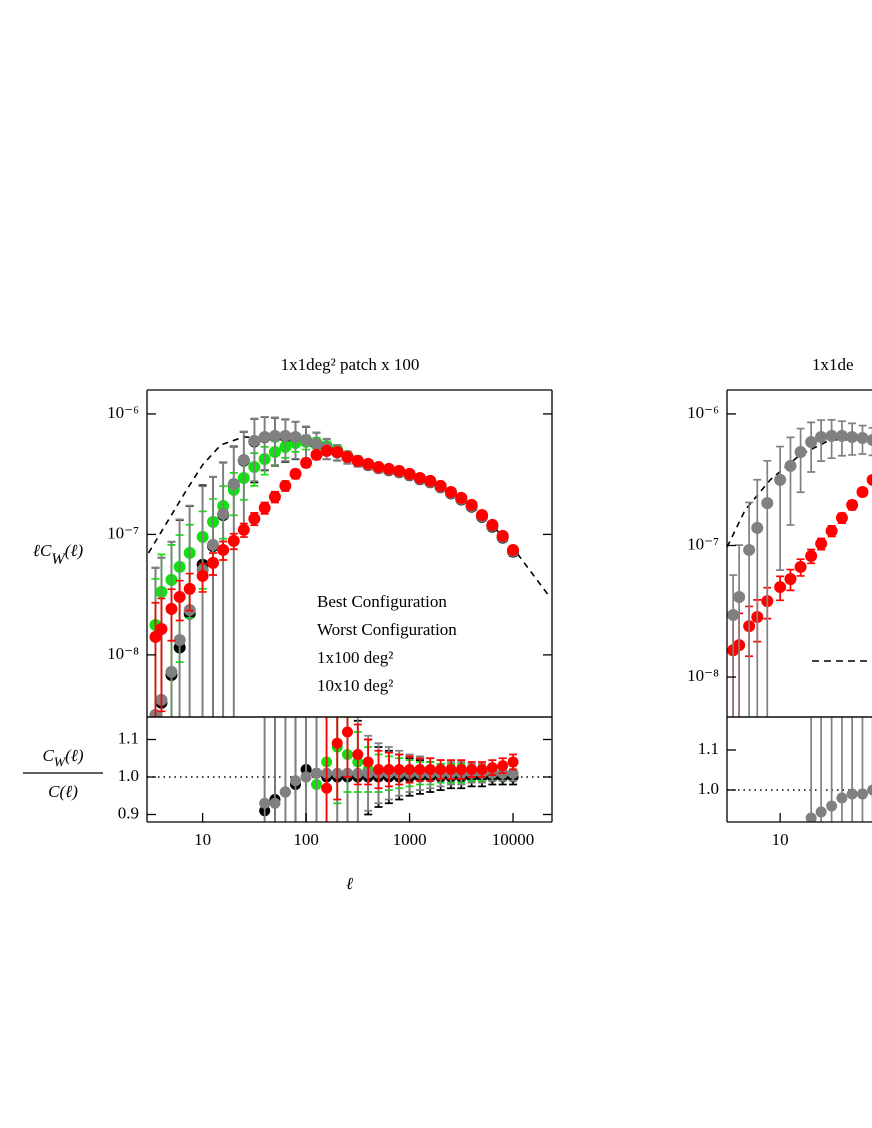  Describe the element at coordinates (42, 550) in the screenshot. I see `axis-label-part: ℓC` at that location.